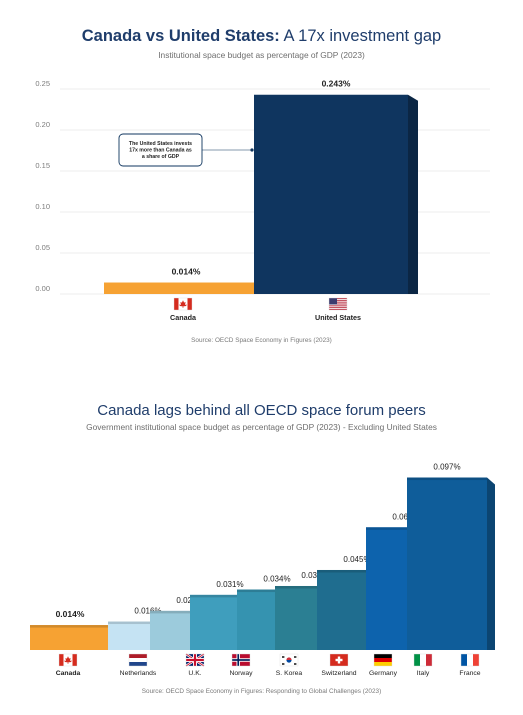  I want to click on y-tick-label: 0.20, so click(42, 124).